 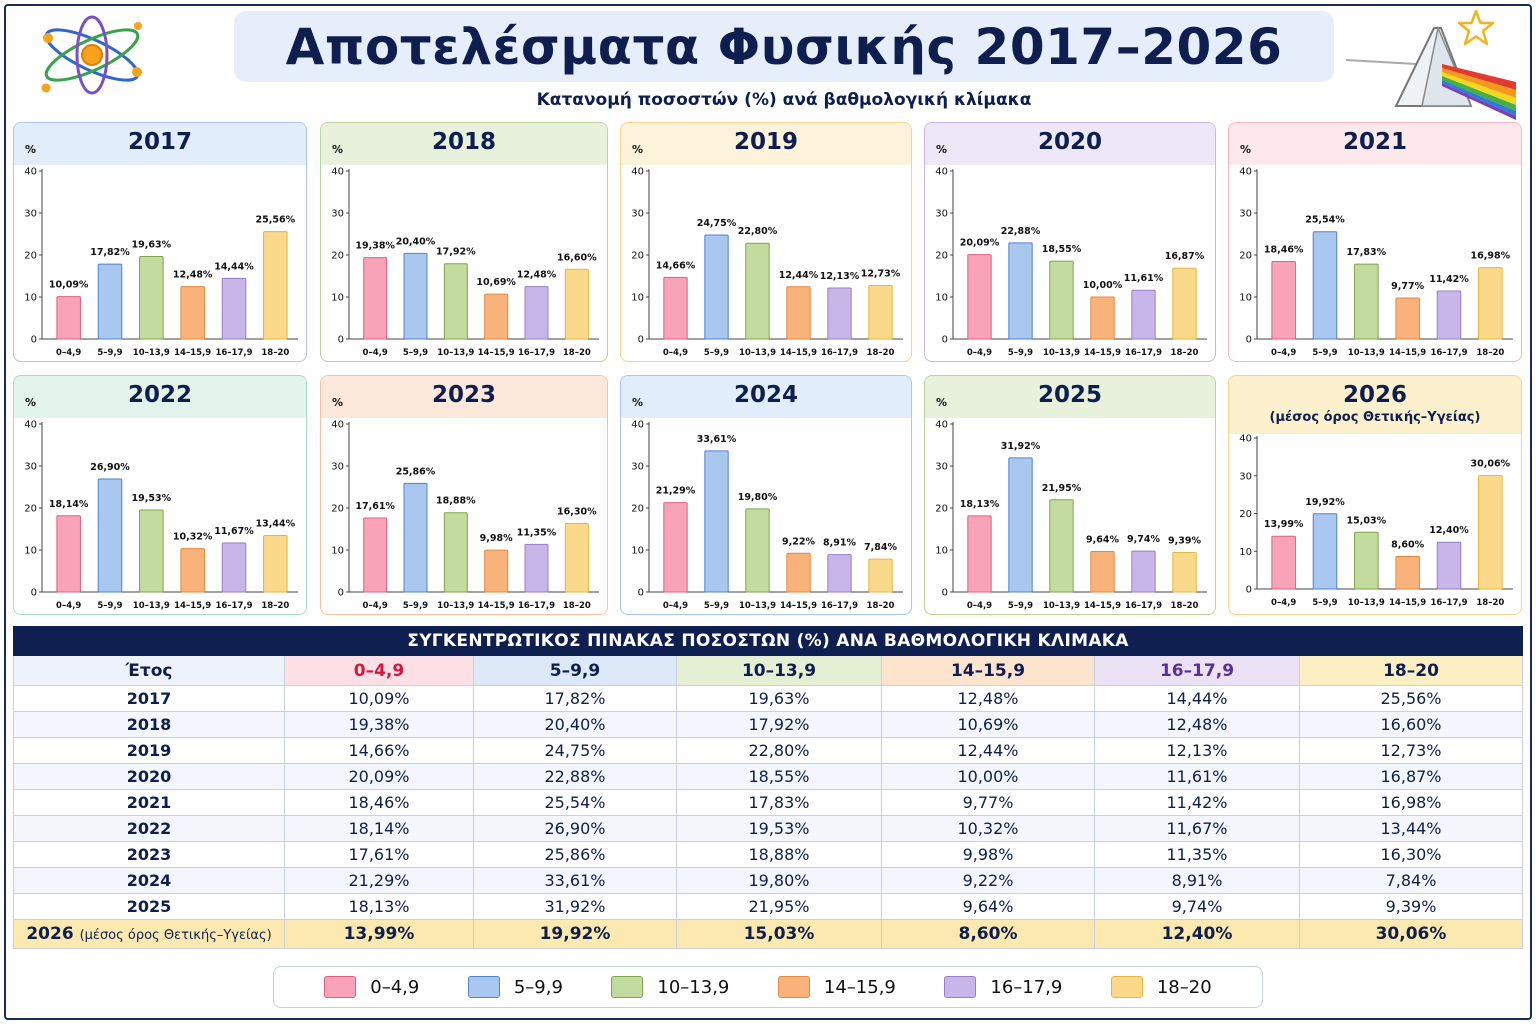 What do you see at coordinates (1197, 802) in the screenshot?
I see `table-cell: 11,42%` at bounding box center [1197, 802].